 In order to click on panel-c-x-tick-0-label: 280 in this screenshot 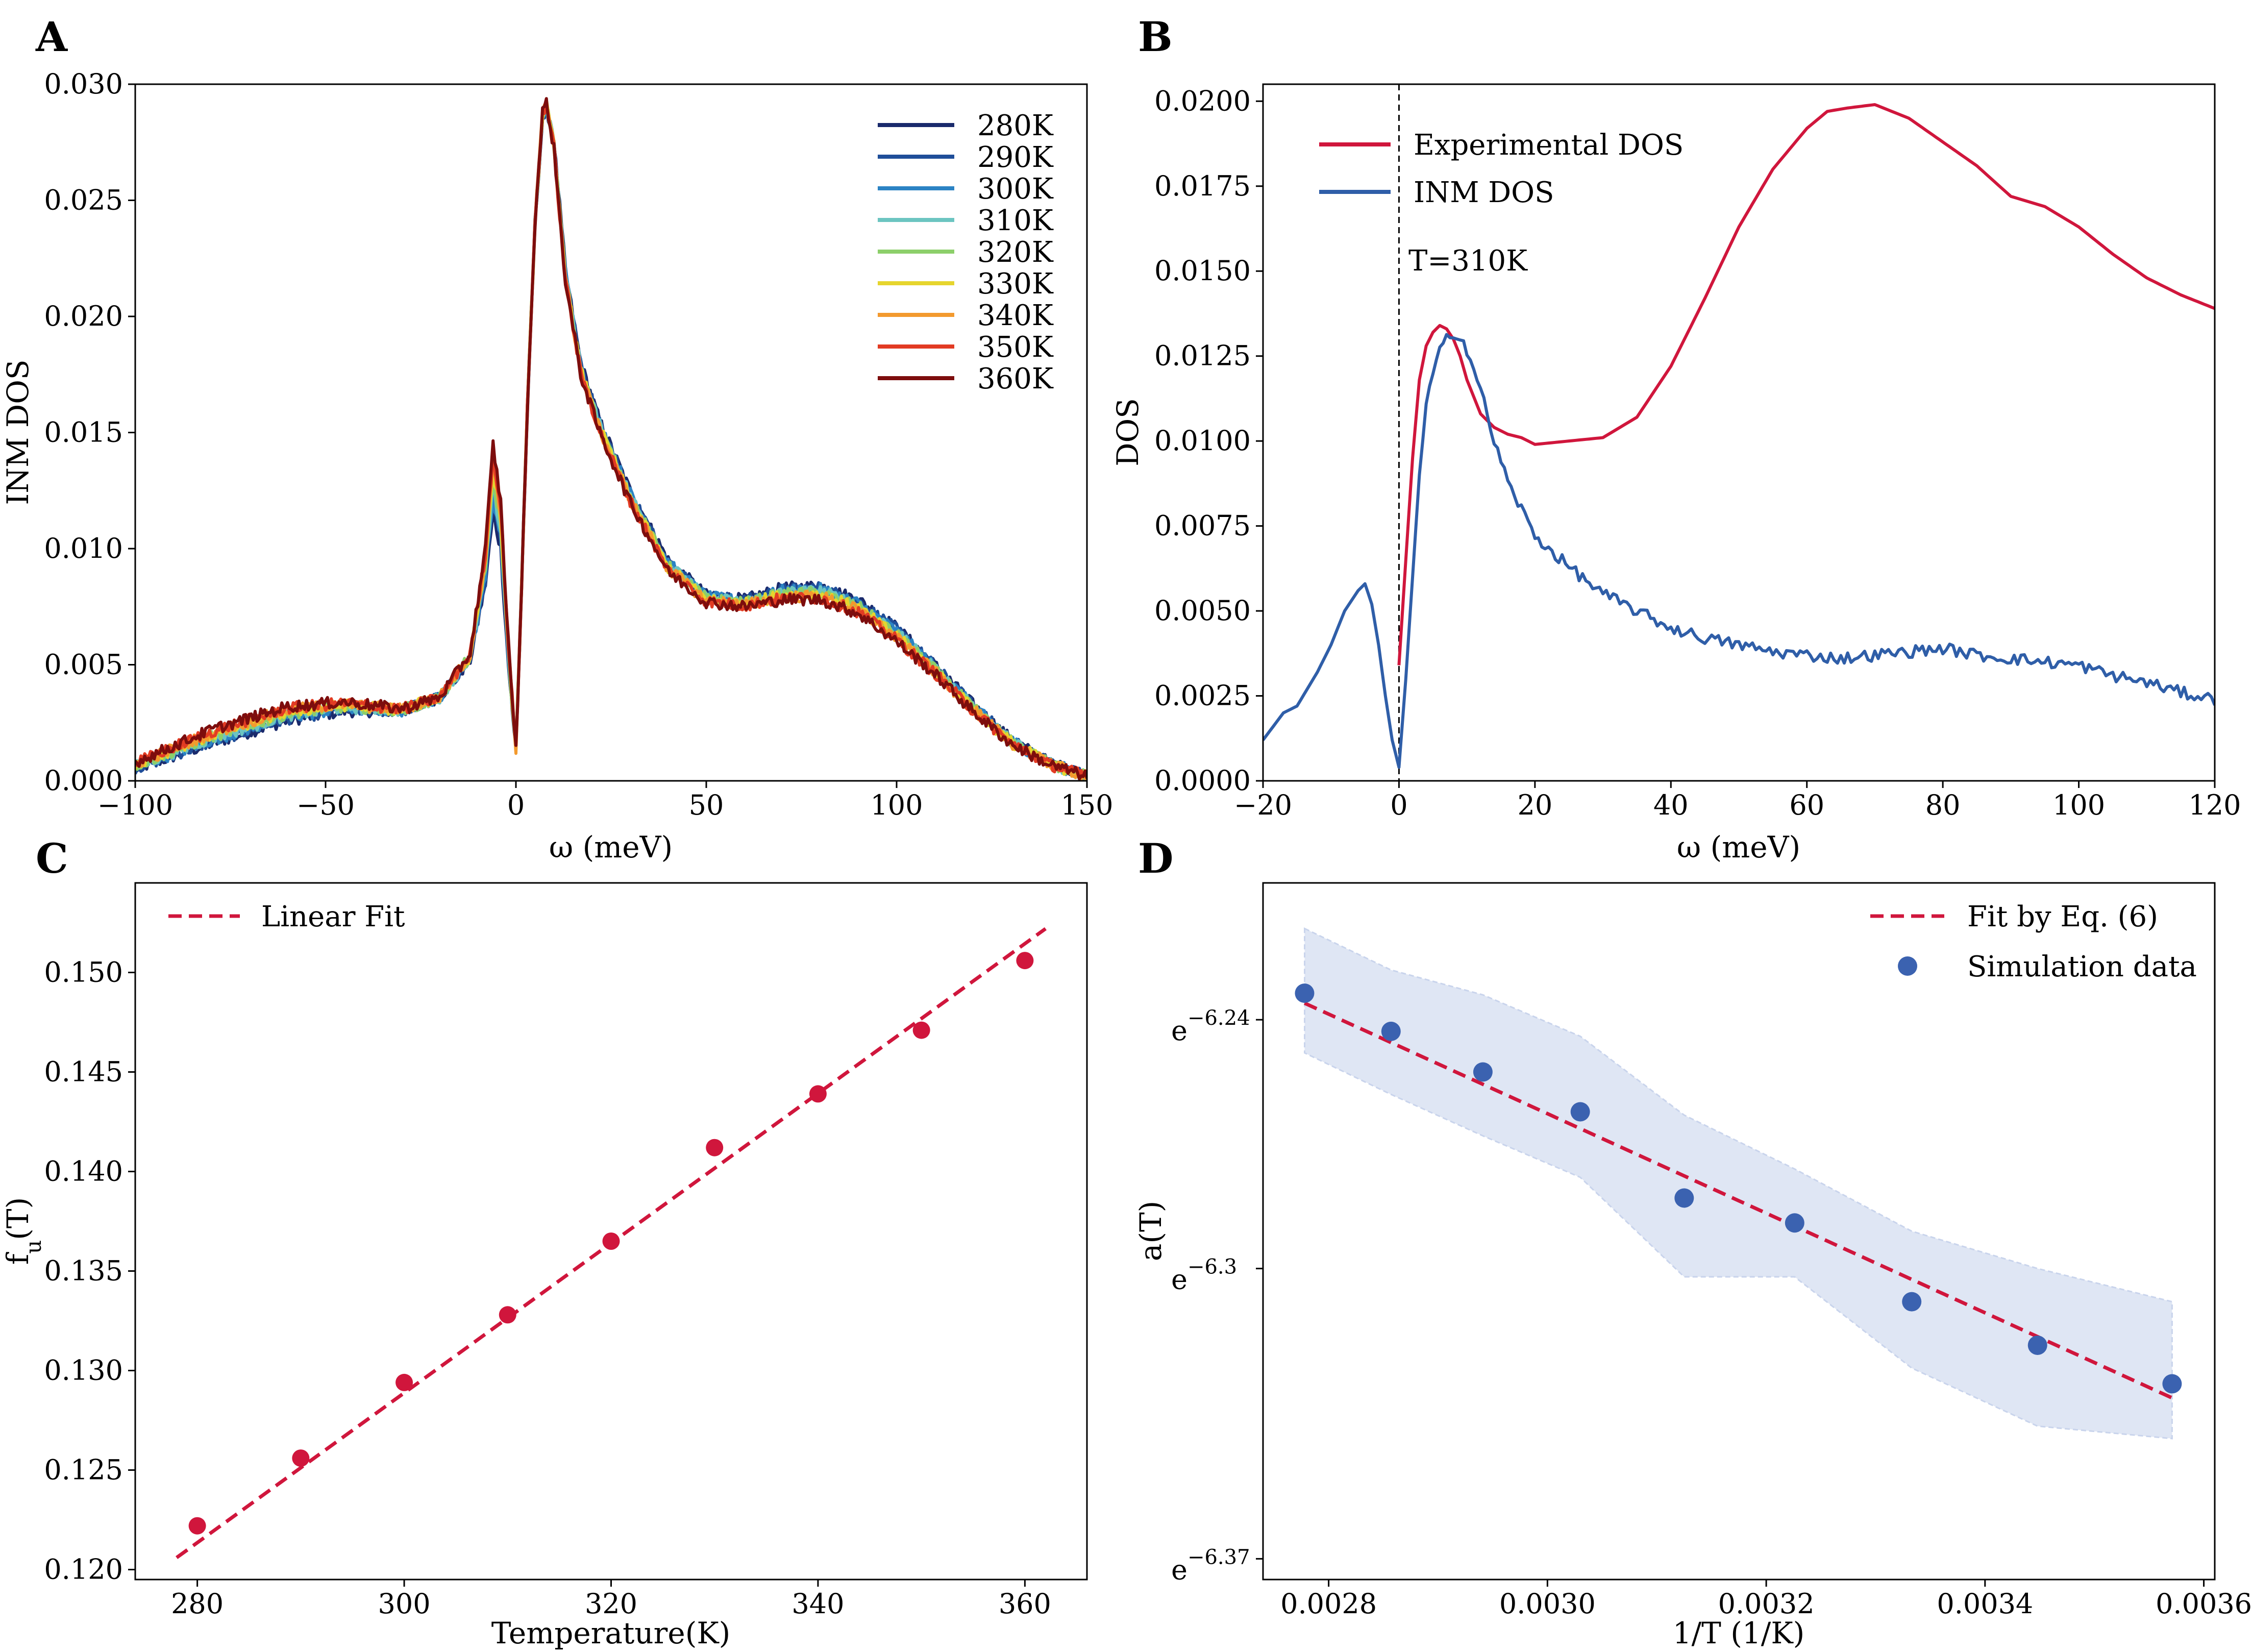, I will do `click(197, 1604)`.